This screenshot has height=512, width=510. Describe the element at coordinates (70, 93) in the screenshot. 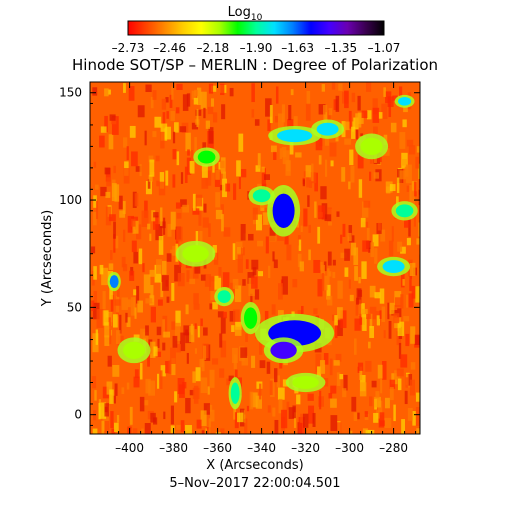

I see `y-tick-label: 150` at that location.